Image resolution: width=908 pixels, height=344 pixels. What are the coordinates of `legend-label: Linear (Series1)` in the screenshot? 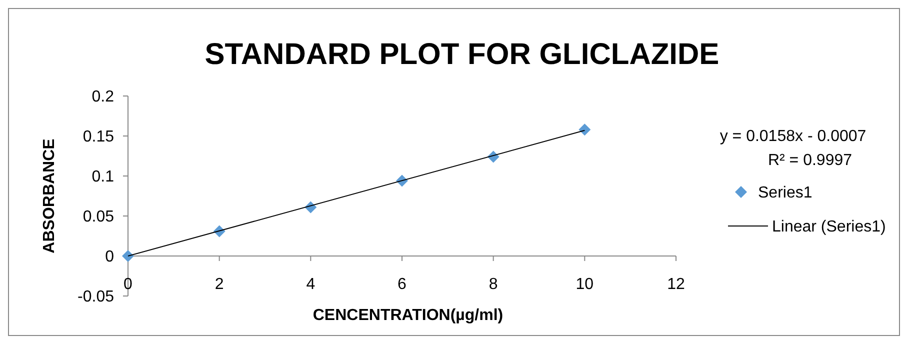 It's located at (829, 227).